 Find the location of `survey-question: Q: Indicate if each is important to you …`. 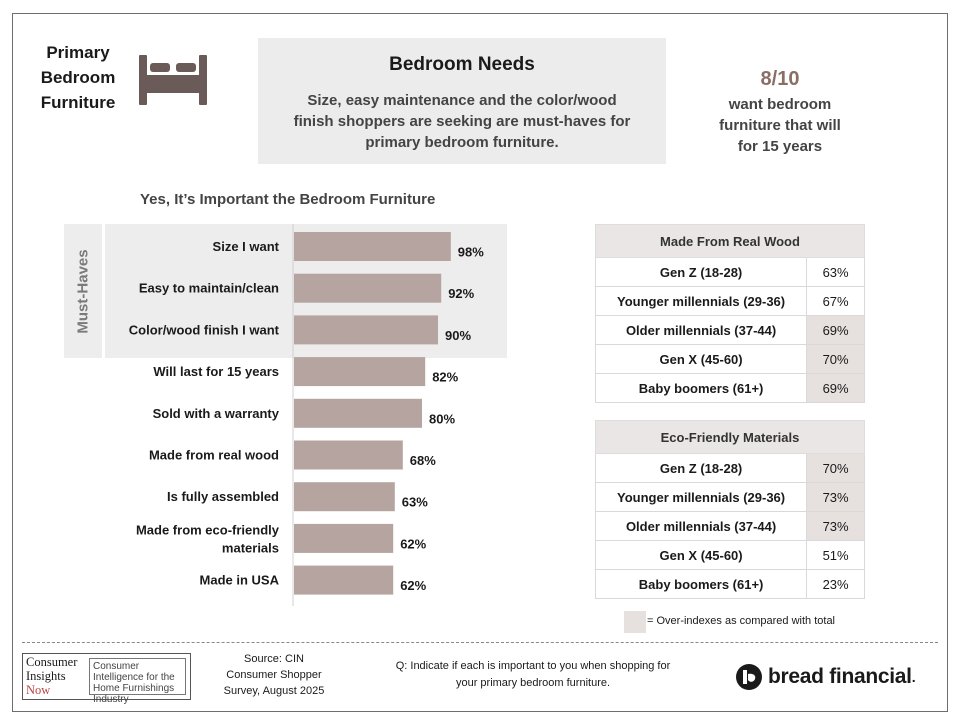

survey-question: Q: Indicate if each is important to you … is located at coordinates (533, 674).